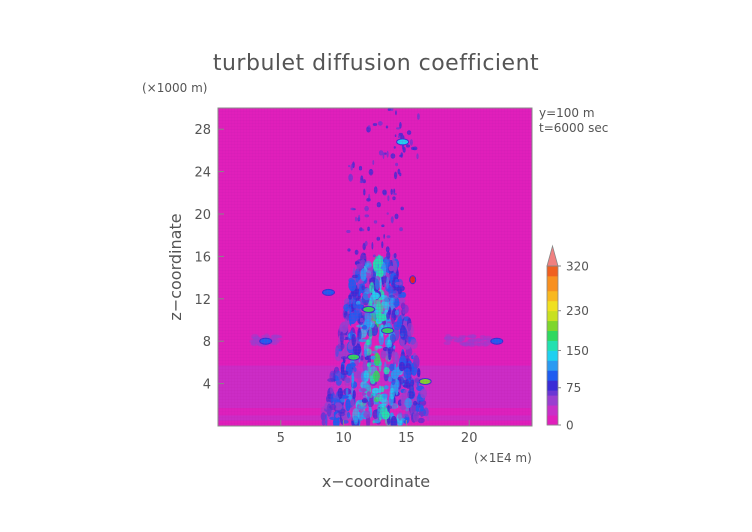  I want to click on x-tick-label: 10, so click(343, 438).